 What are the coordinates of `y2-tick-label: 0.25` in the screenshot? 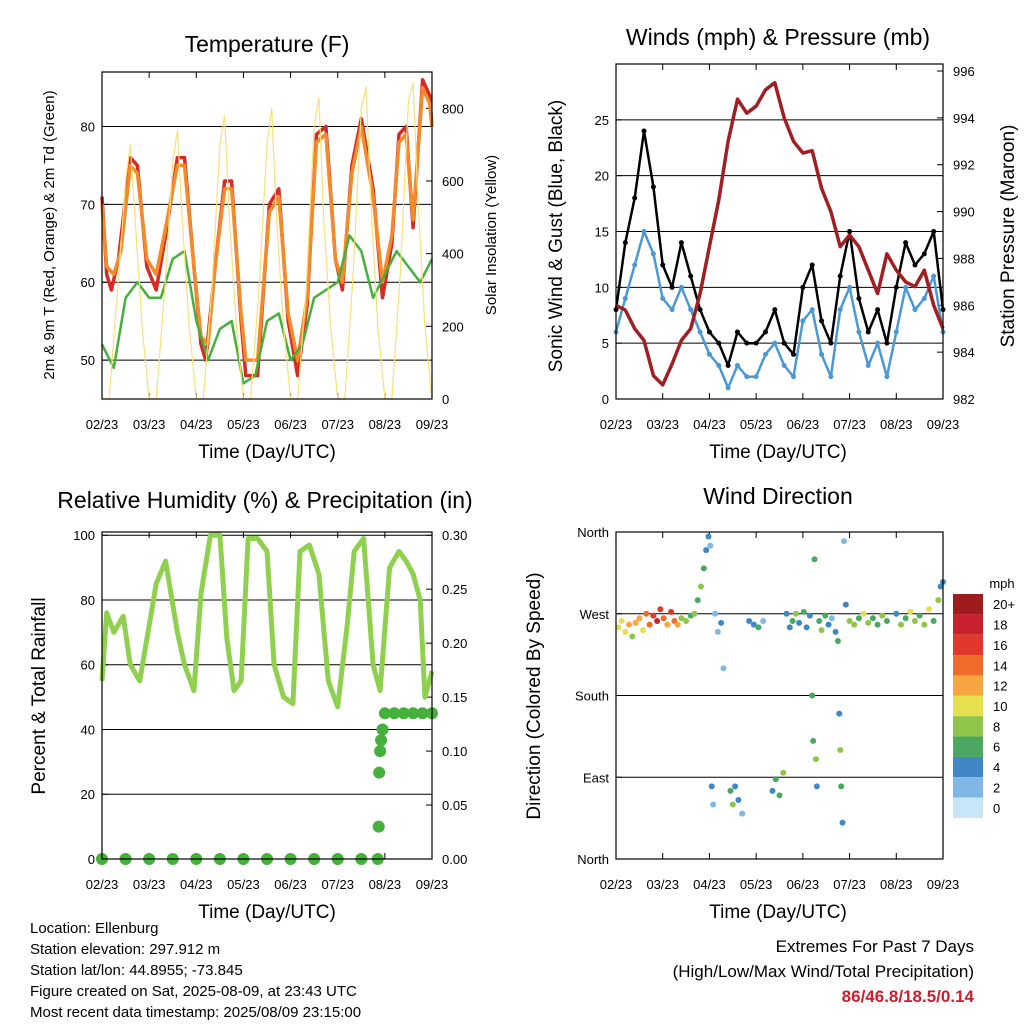 It's located at (454, 589).